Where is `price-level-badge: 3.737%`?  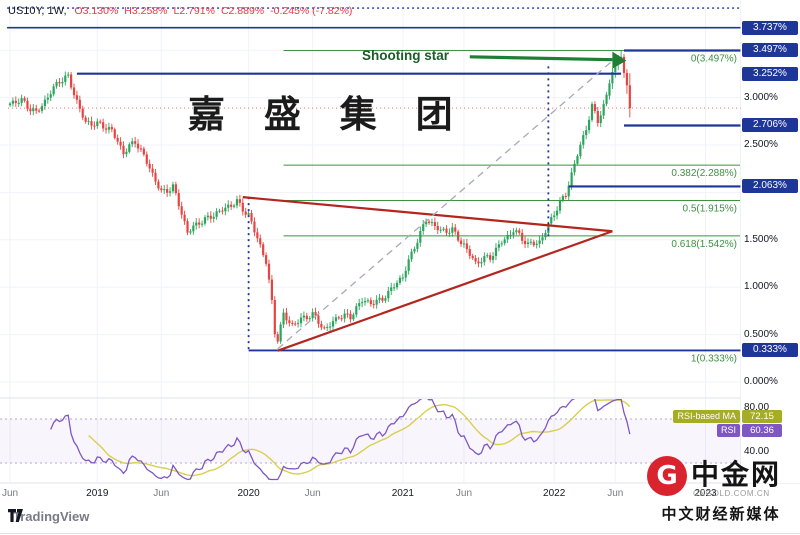
price-level-badge: 3.737% is located at coordinates (770, 27).